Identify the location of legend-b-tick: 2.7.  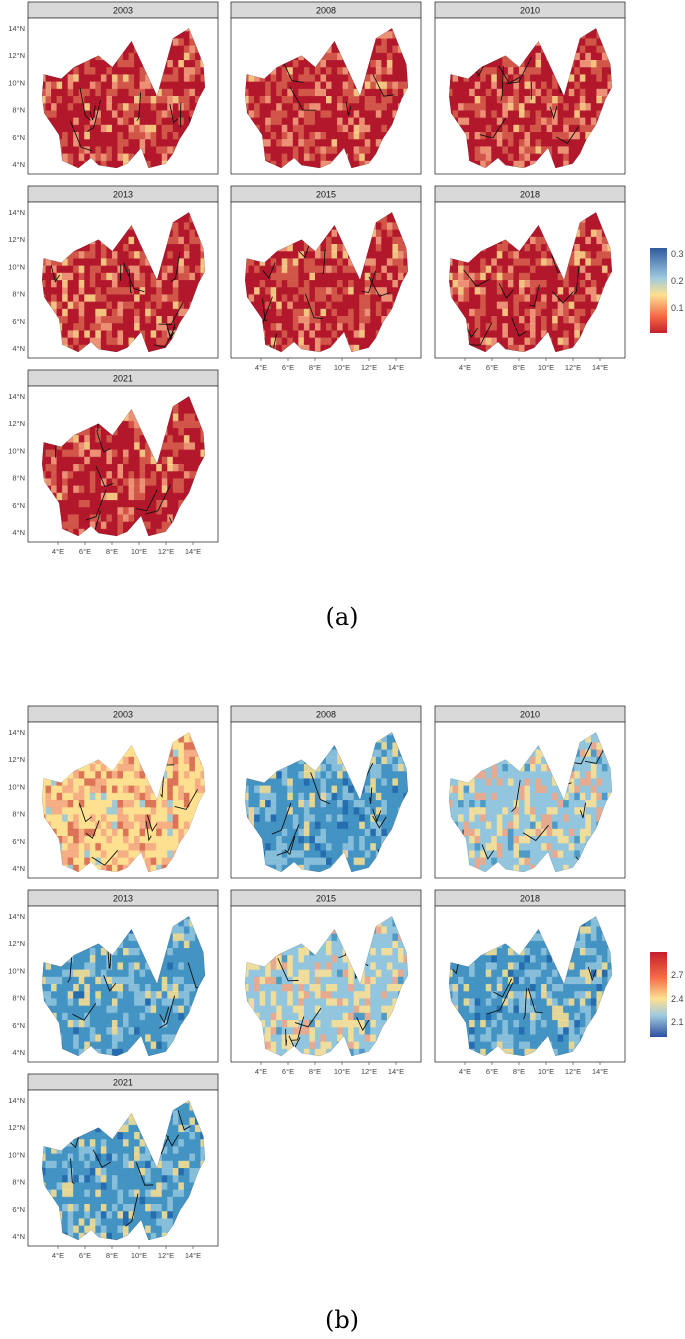
(677, 975).